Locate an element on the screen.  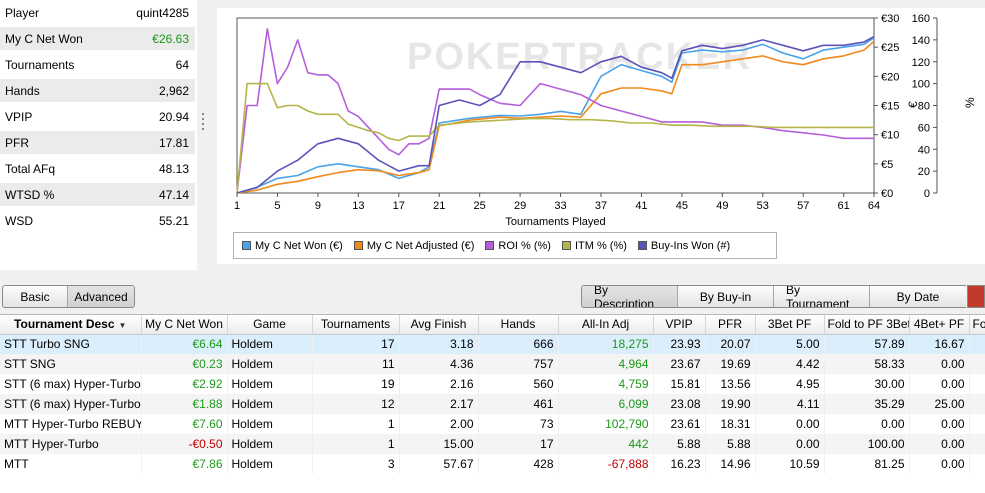
table-cell: 2.17 is located at coordinates (439, 404).